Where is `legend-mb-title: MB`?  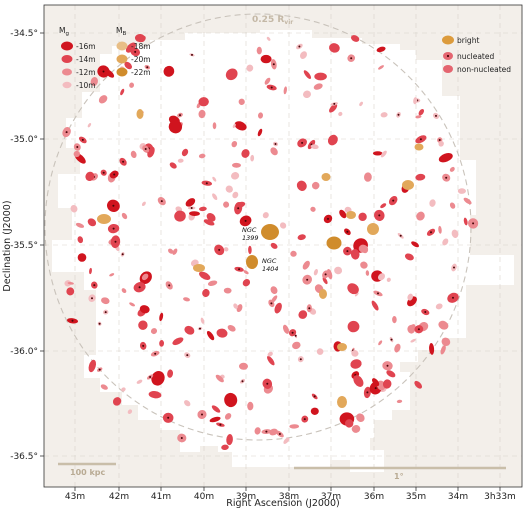 legend-mb-title: MB is located at coordinates (121, 31).